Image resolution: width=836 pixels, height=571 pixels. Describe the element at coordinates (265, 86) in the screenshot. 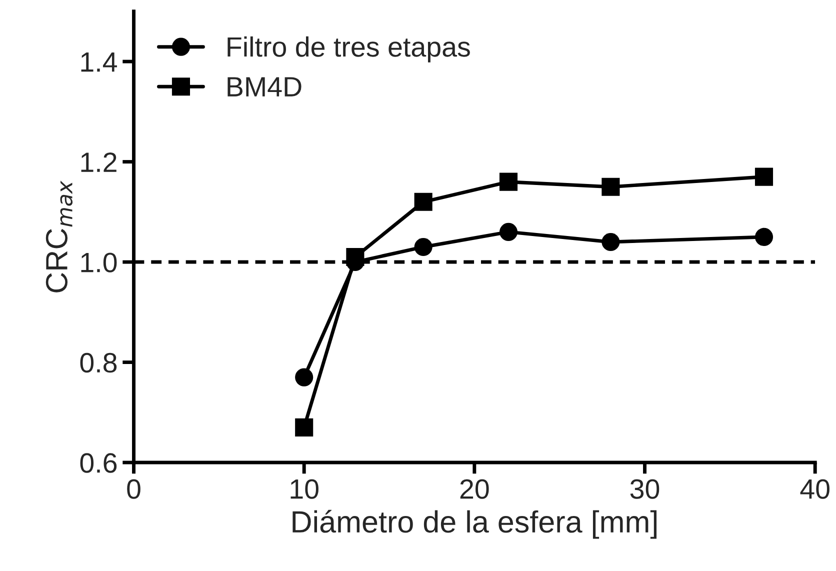

I see `legend-label: BM4D` at that location.